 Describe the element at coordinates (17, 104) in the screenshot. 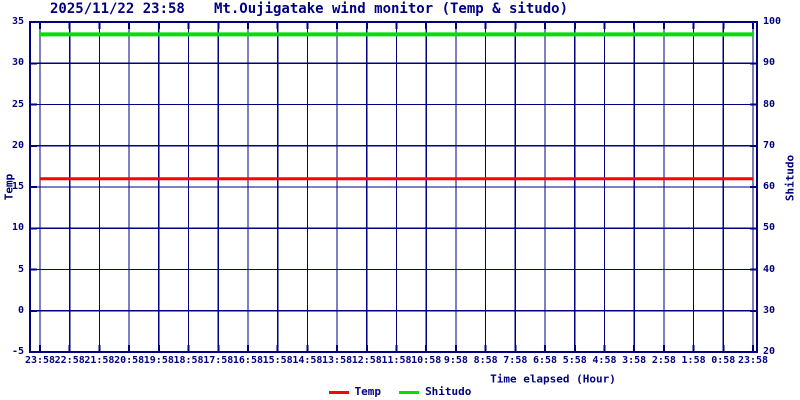

I see `y-axis-left-tick-label: 25` at that location.